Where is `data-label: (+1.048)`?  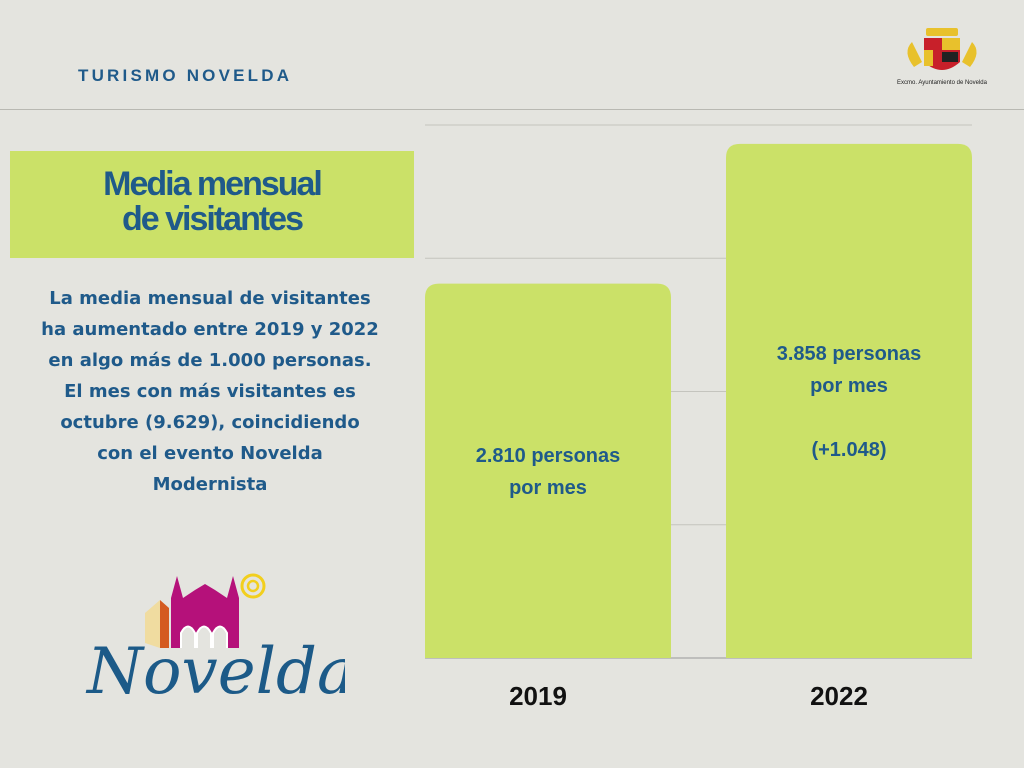 data-label: (+1.048) is located at coordinates (848, 450).